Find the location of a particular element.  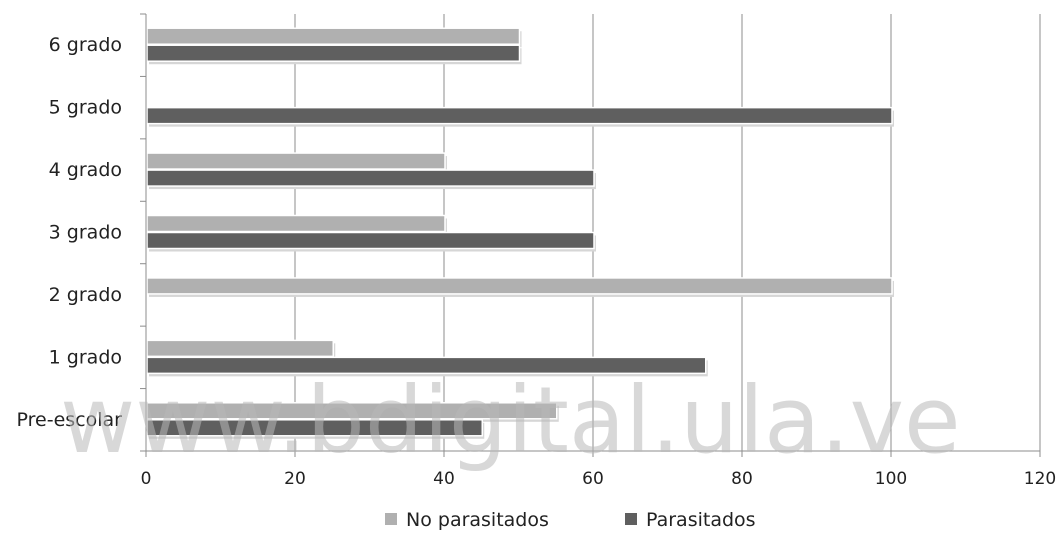

x-tick-label: 80 is located at coordinates (742, 479).